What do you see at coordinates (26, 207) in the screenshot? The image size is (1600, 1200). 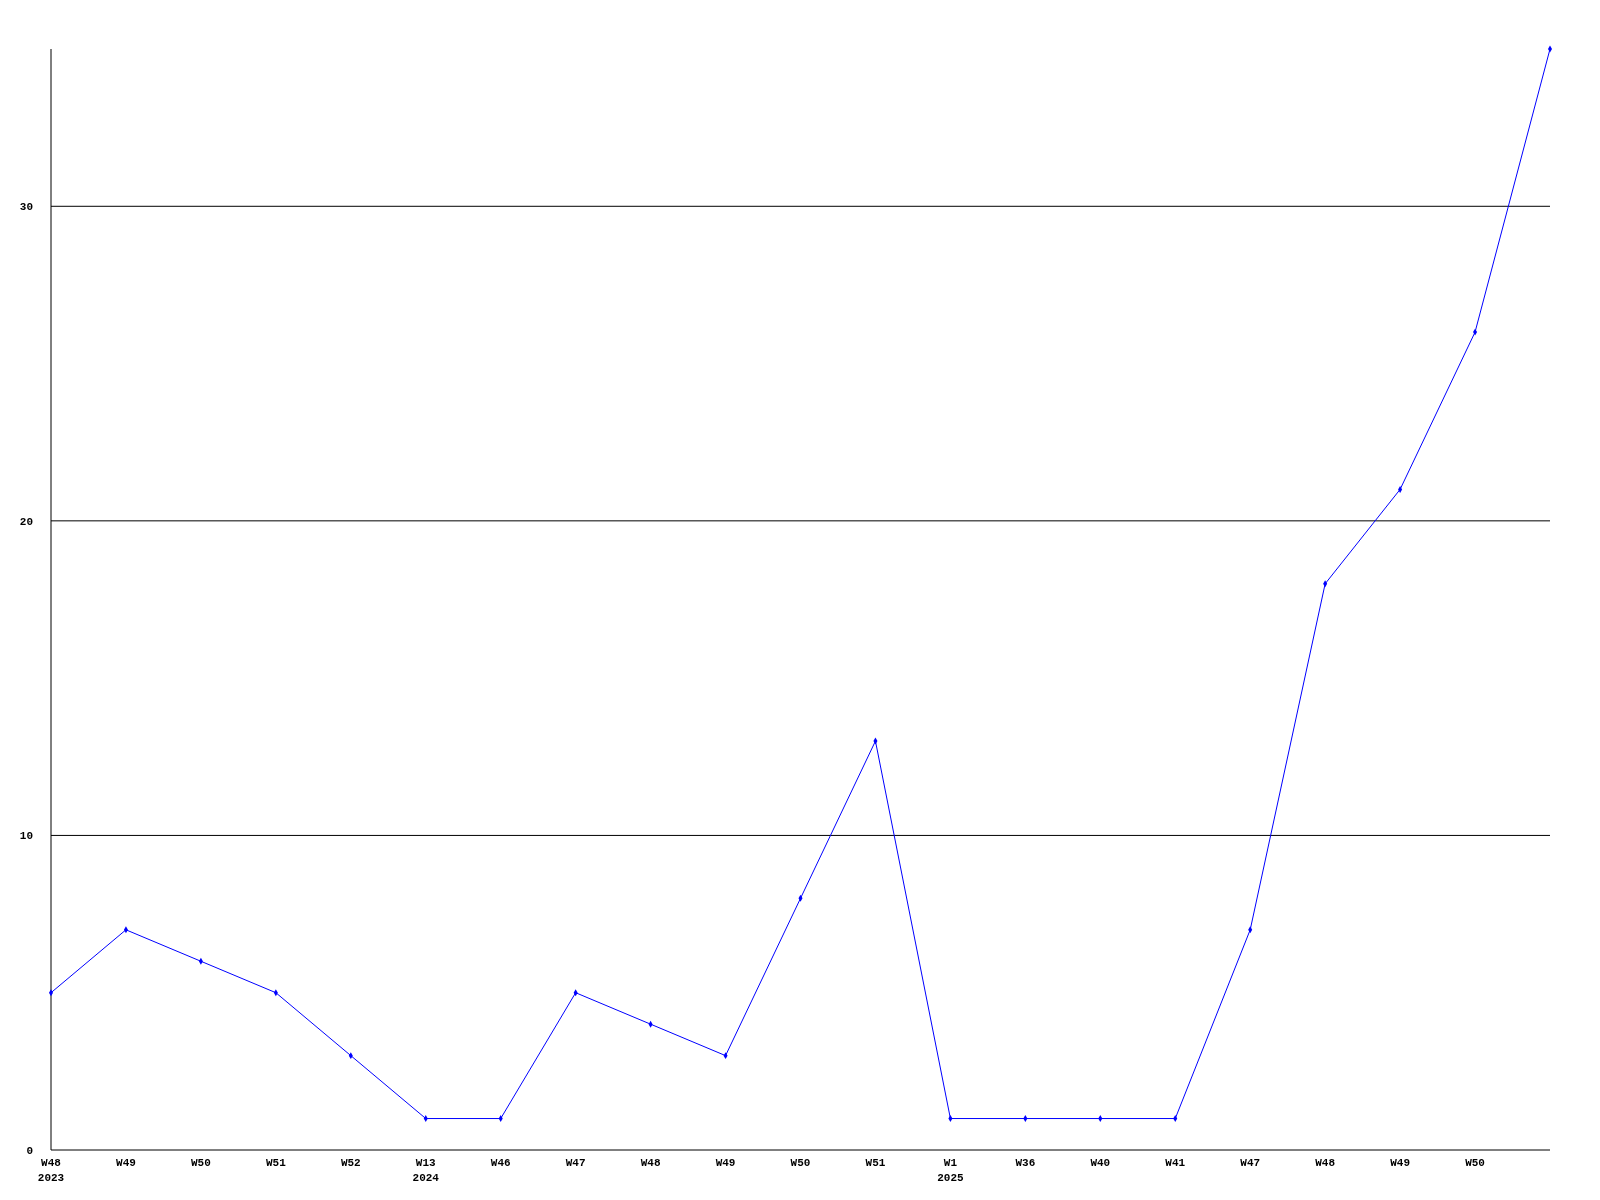 I see `y-tick-label: 30` at bounding box center [26, 207].